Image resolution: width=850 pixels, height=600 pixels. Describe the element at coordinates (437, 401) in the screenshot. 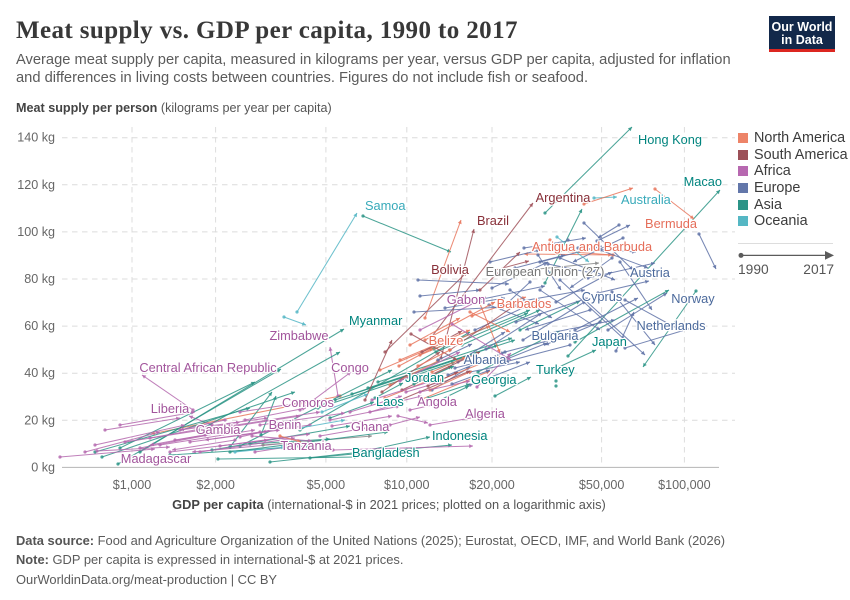

I see `svg-text: Angola` at that location.